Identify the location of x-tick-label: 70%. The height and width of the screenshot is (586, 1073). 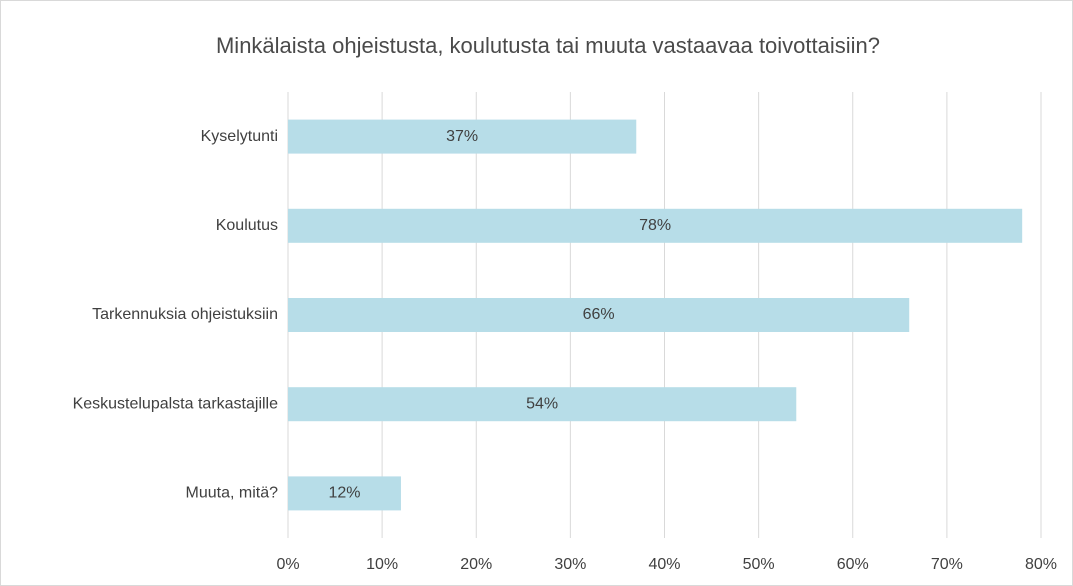
(947, 564).